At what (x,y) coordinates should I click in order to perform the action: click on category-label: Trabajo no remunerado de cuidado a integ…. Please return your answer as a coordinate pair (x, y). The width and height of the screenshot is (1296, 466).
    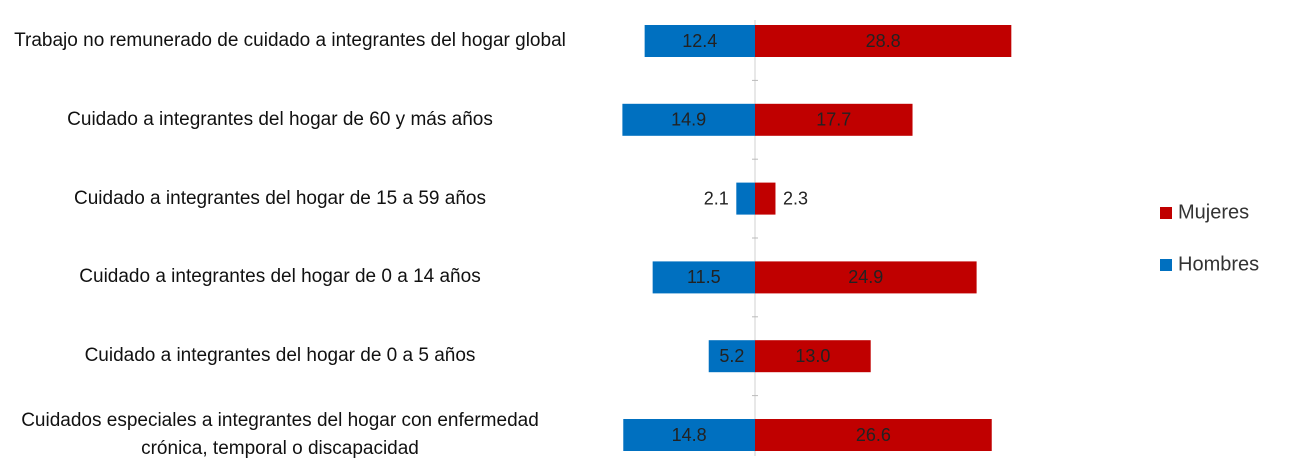
    Looking at the image, I should click on (290, 40).